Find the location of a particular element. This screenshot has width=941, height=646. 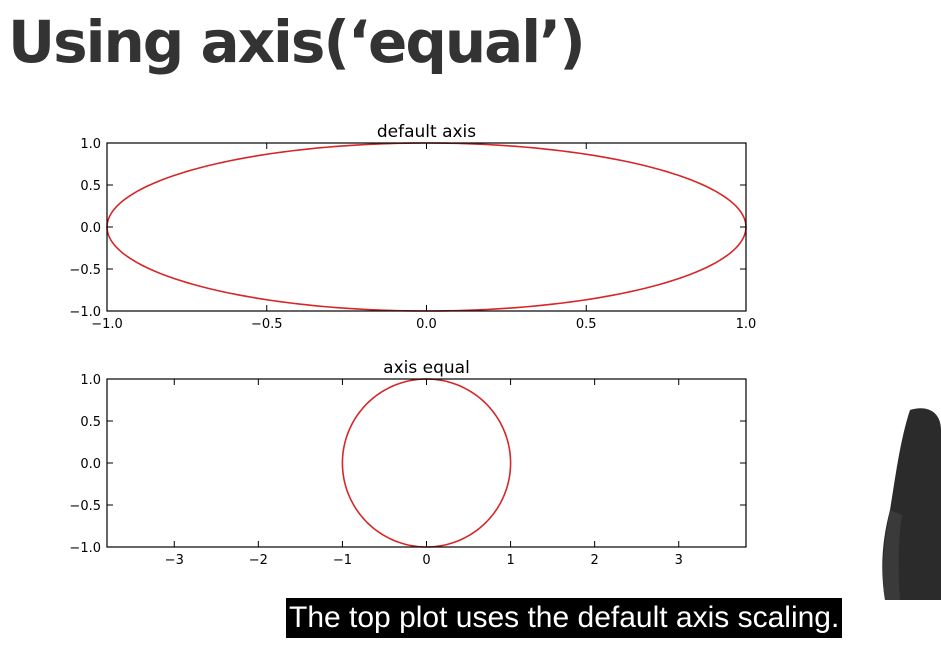

x-tick-label: −2 is located at coordinates (258, 560).